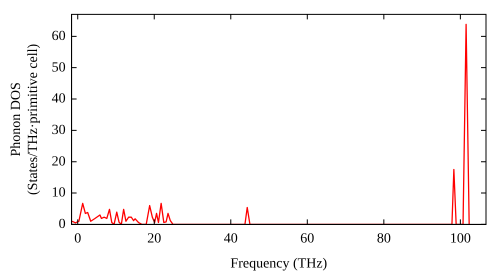  I want to click on y-tick-label: 30, so click(59, 130).